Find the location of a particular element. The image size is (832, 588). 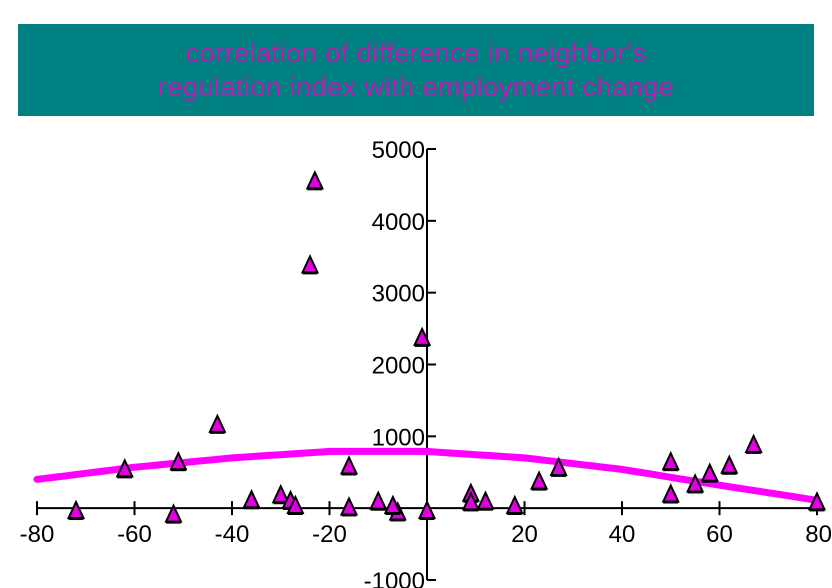

y-tick-label: -1000 is located at coordinates (394, 578).